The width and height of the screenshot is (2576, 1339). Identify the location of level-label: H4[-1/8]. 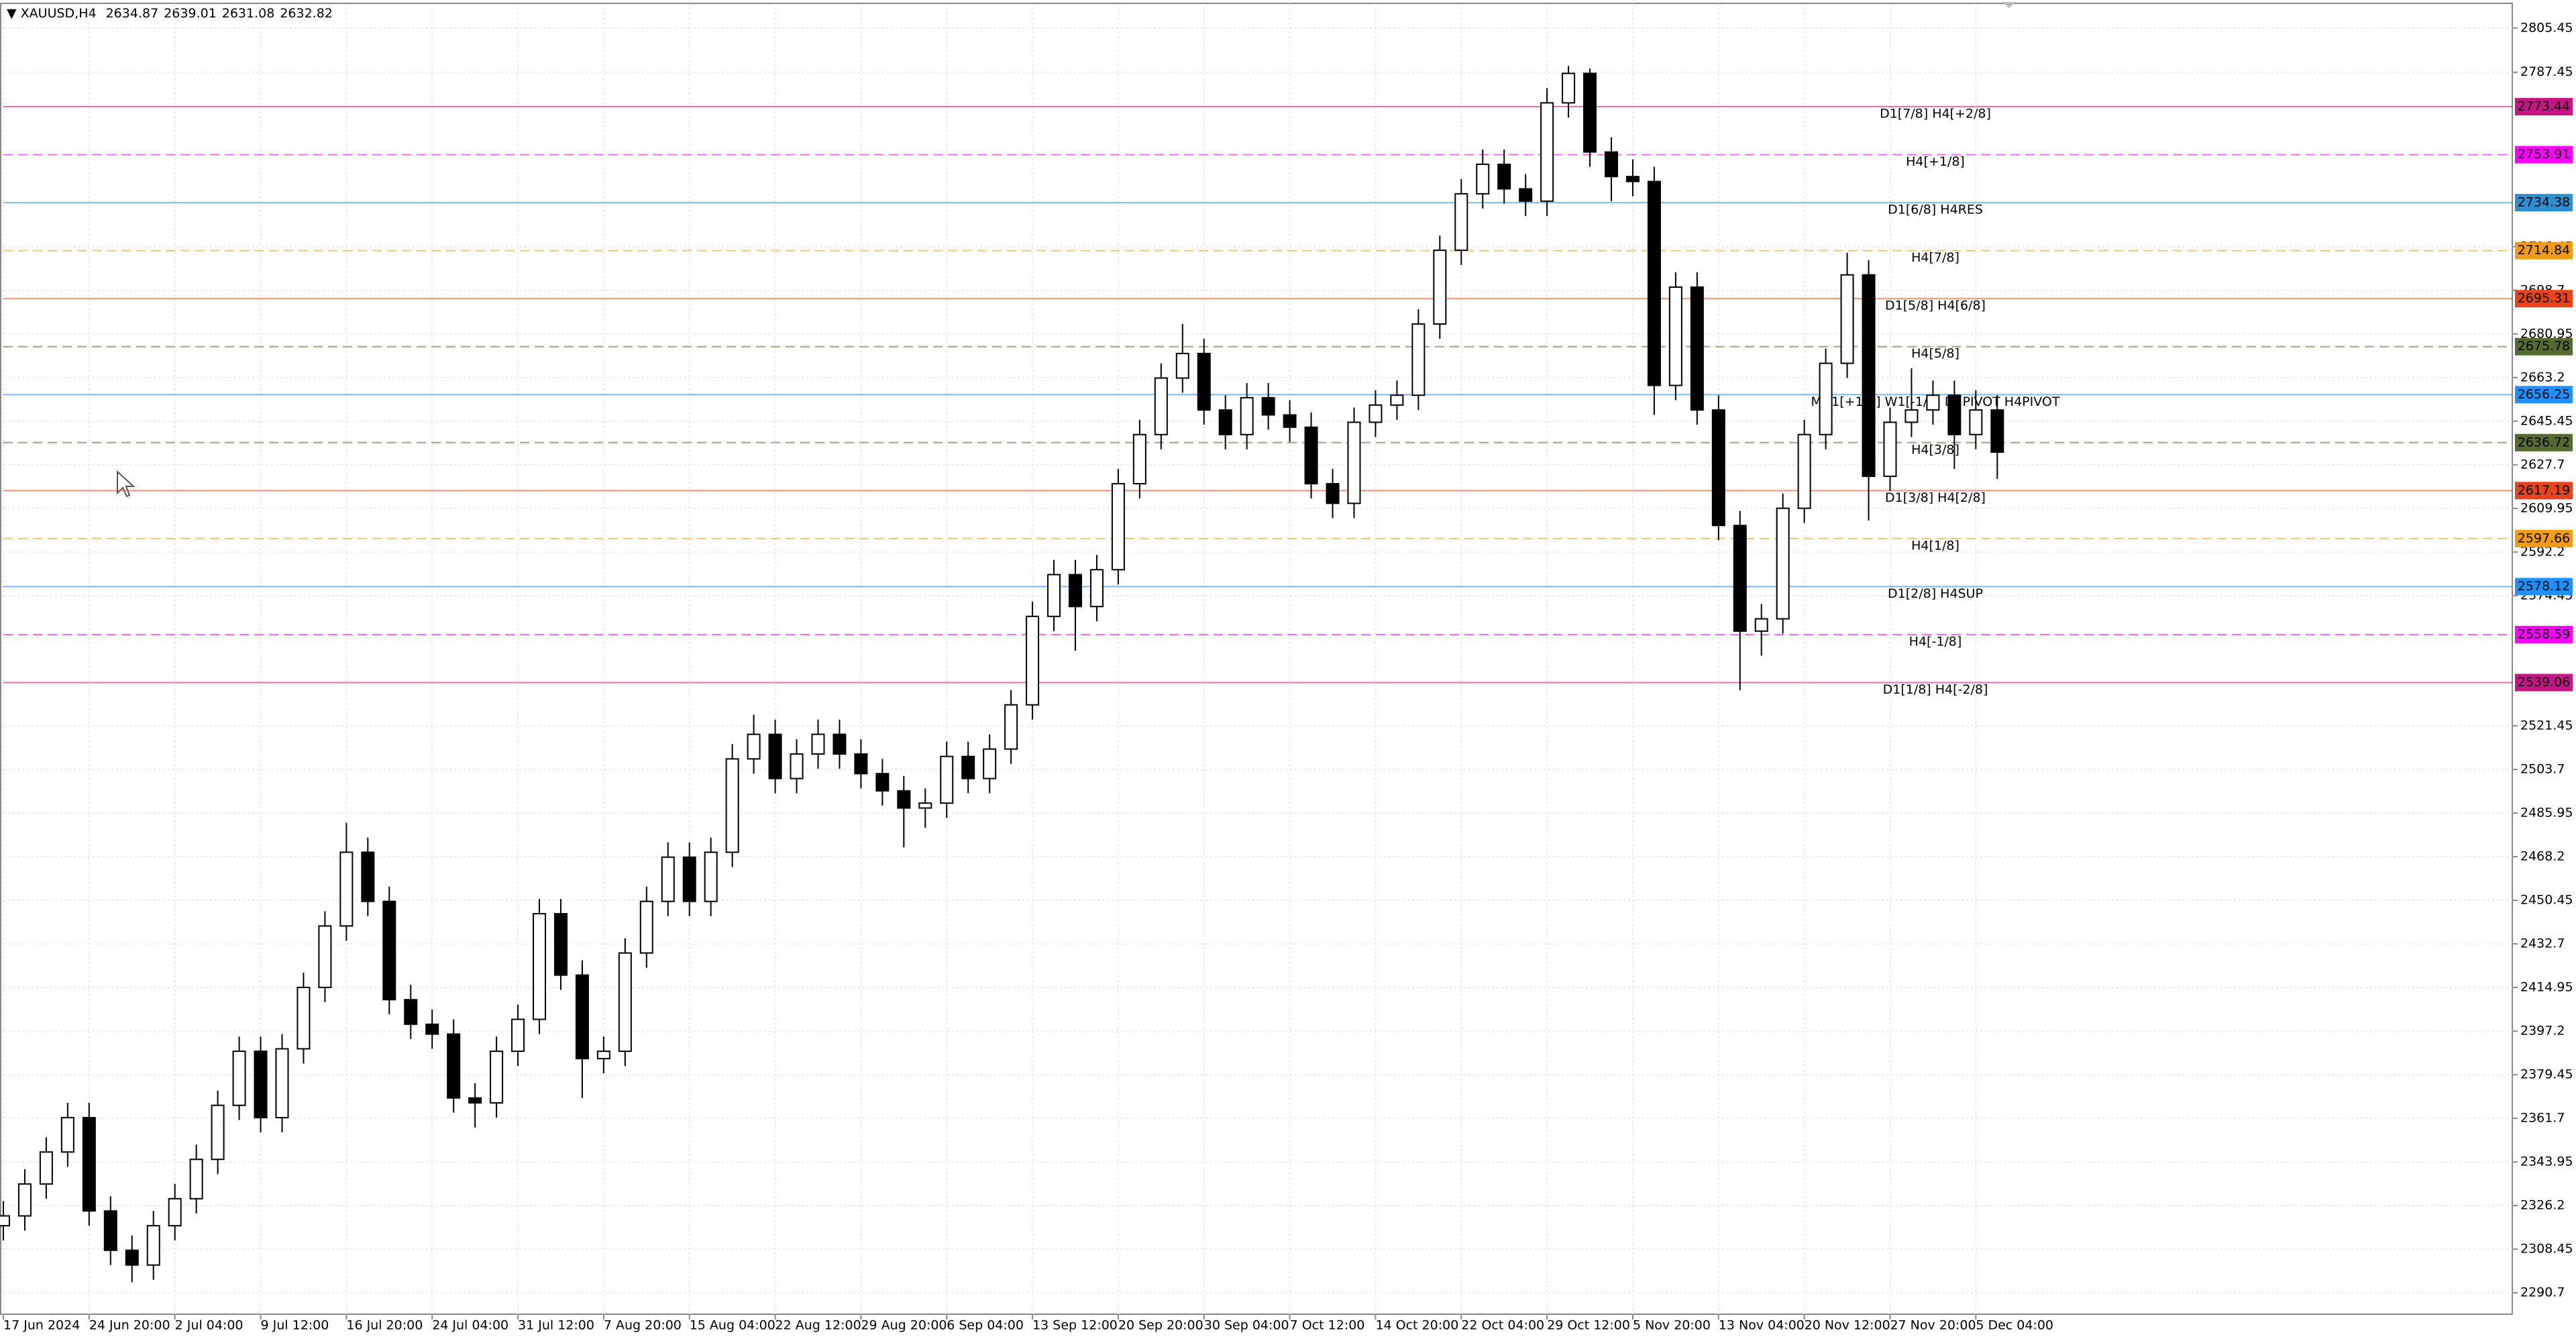
(1935, 641).